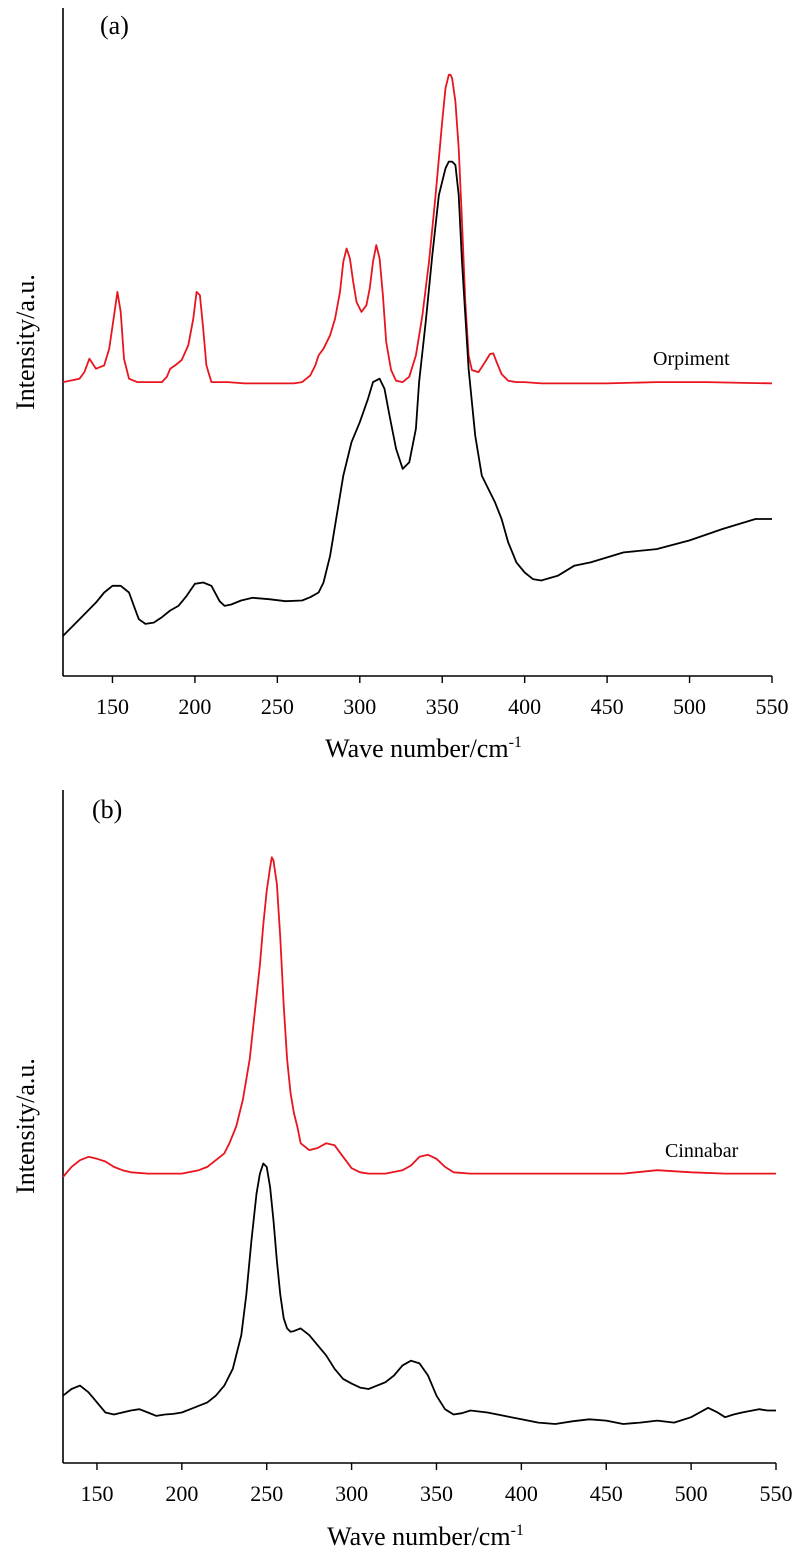 This screenshot has width=800, height=1556. What do you see at coordinates (114, 25) in the screenshot?
I see `panel-label: (a)` at bounding box center [114, 25].